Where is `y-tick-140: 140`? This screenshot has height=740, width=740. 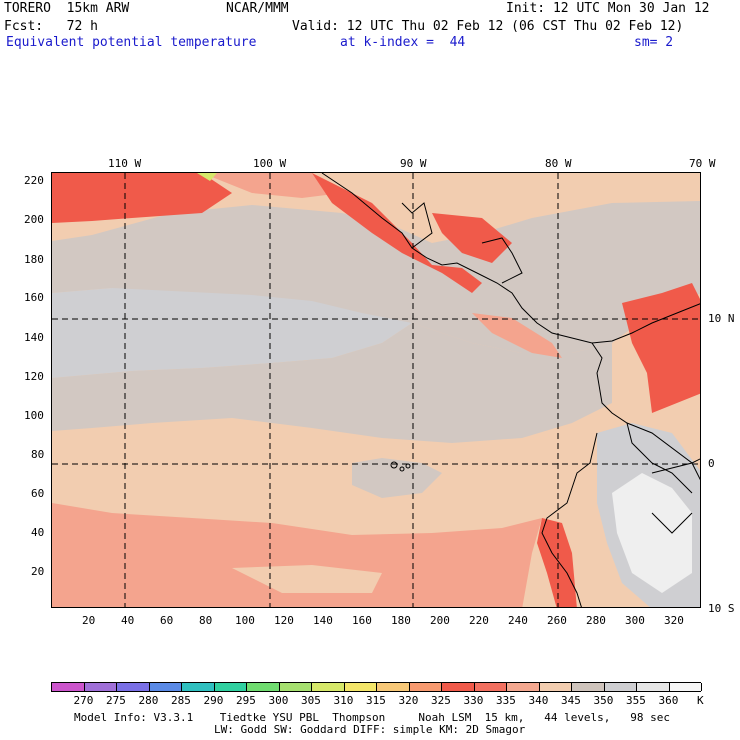
y-tick-140: 140 is located at coordinates (34, 337).